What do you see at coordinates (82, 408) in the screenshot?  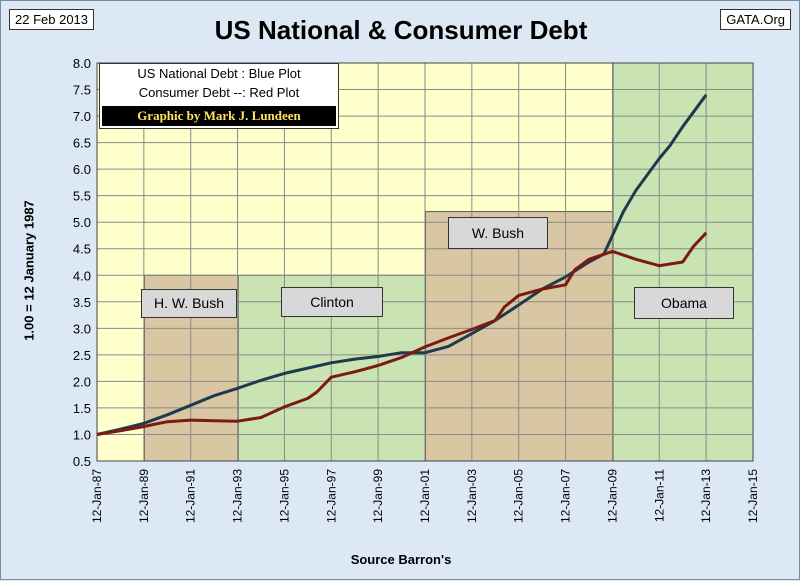 I see `y-tick-label: 1.5` at bounding box center [82, 408].